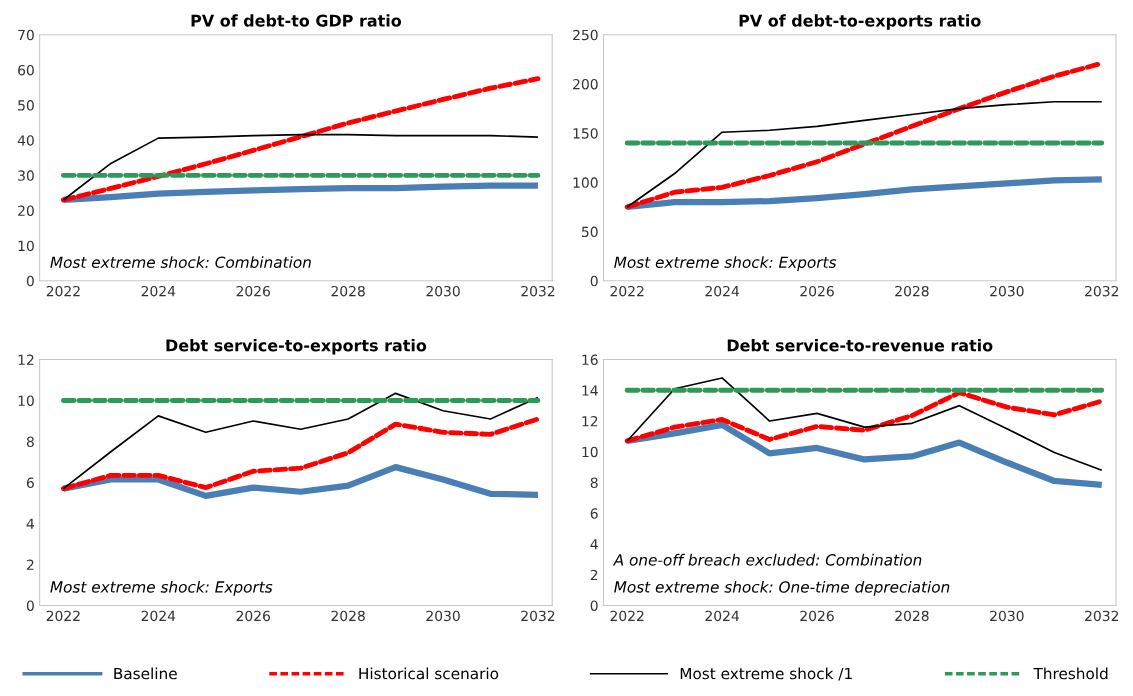 Image resolution: width=1133 pixels, height=696 pixels. Describe the element at coordinates (296, 20) in the screenshot. I see `chart-title: PV of debt-to GDP ratio` at that location.